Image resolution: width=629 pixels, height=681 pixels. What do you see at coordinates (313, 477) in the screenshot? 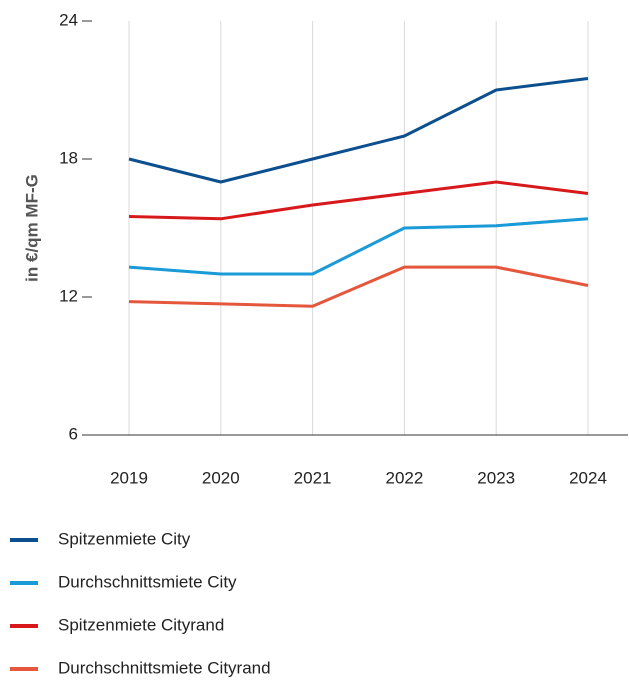
I see `x-tick-label: 2021` at bounding box center [313, 477].